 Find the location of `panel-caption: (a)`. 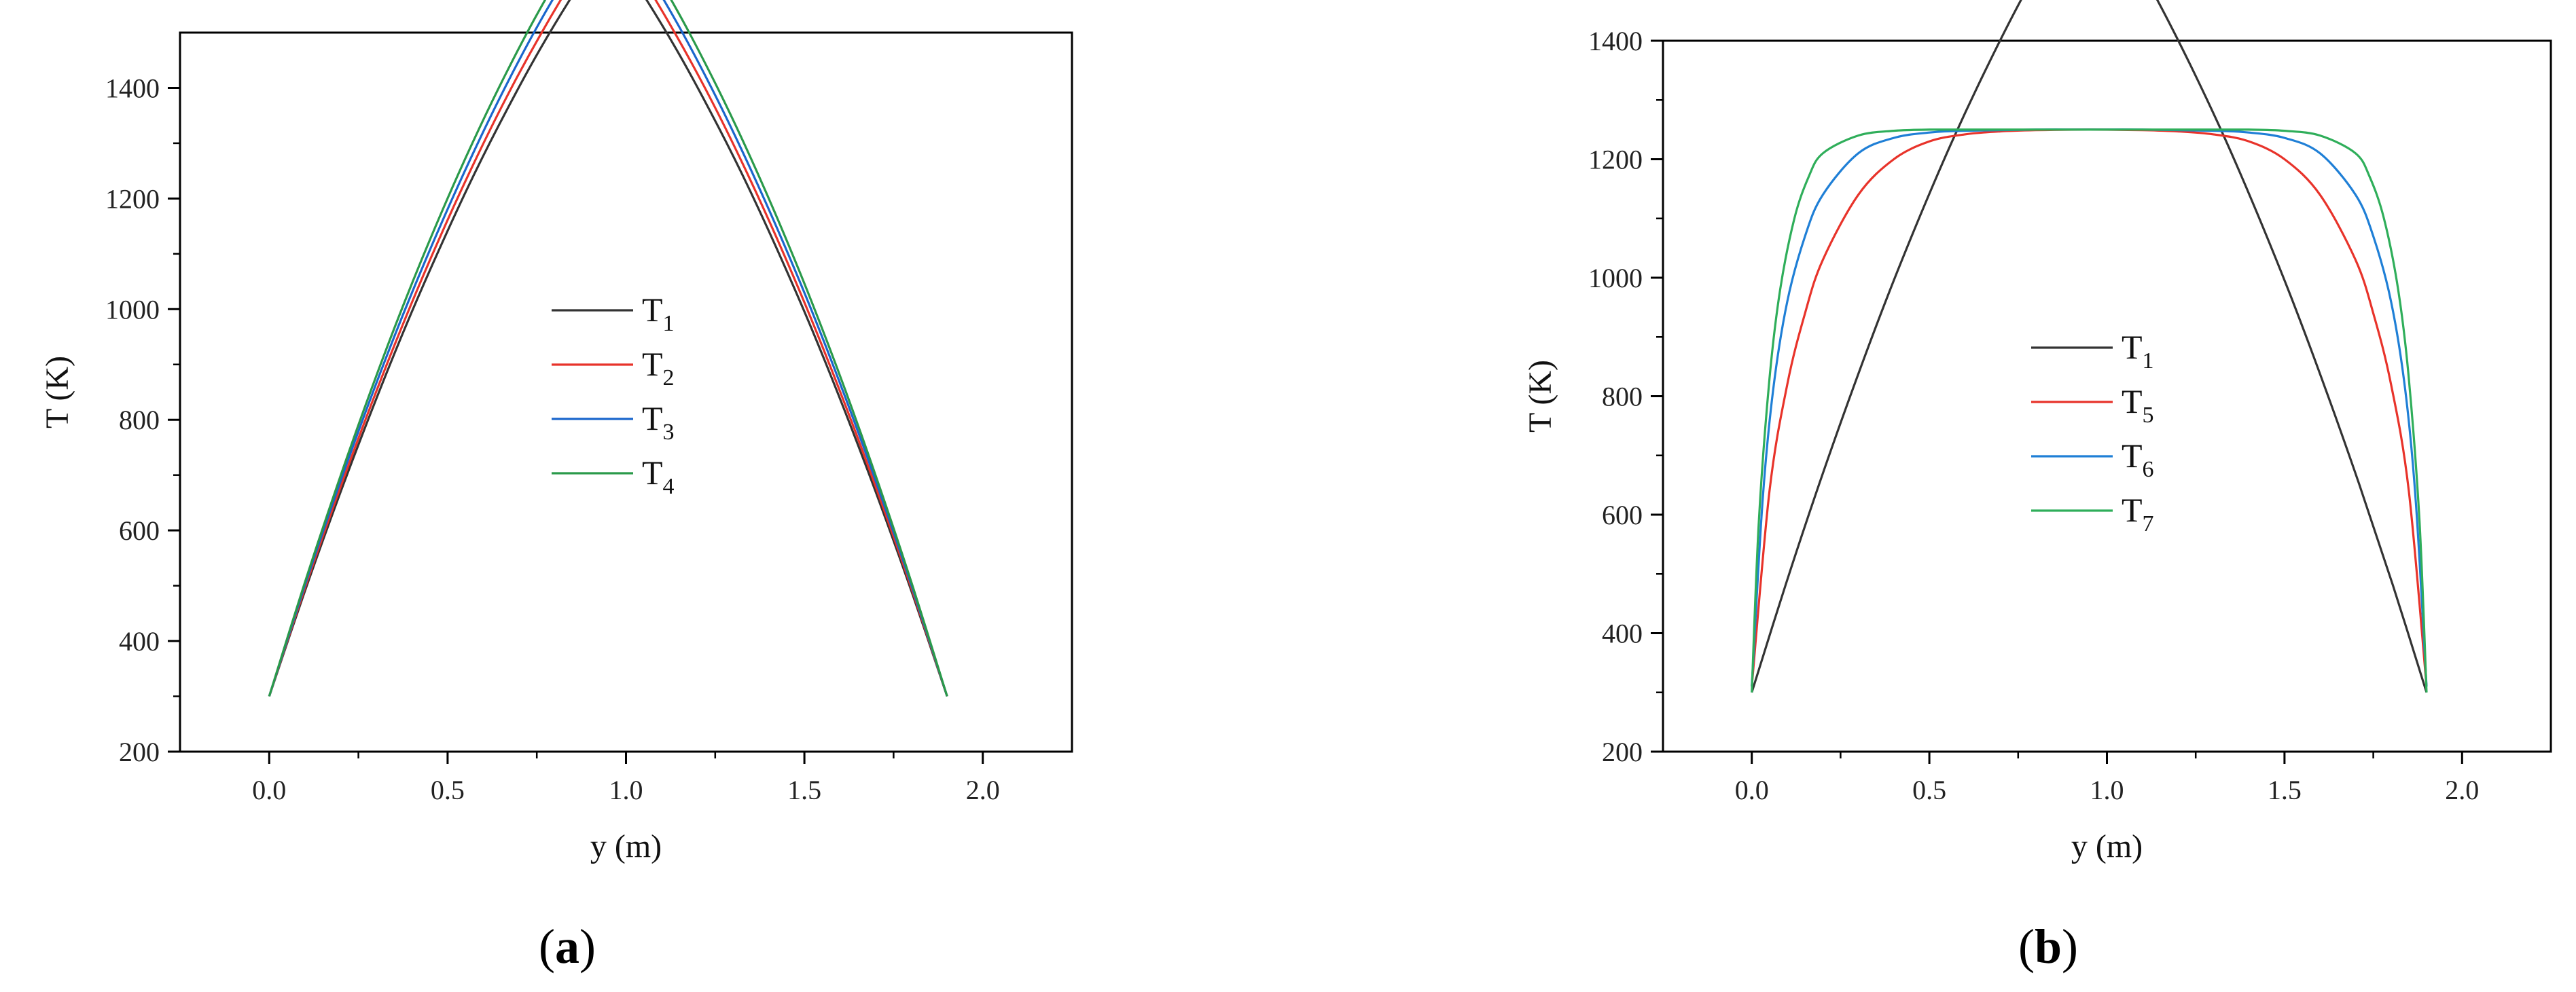

panel-caption: (a) is located at coordinates (568, 947).